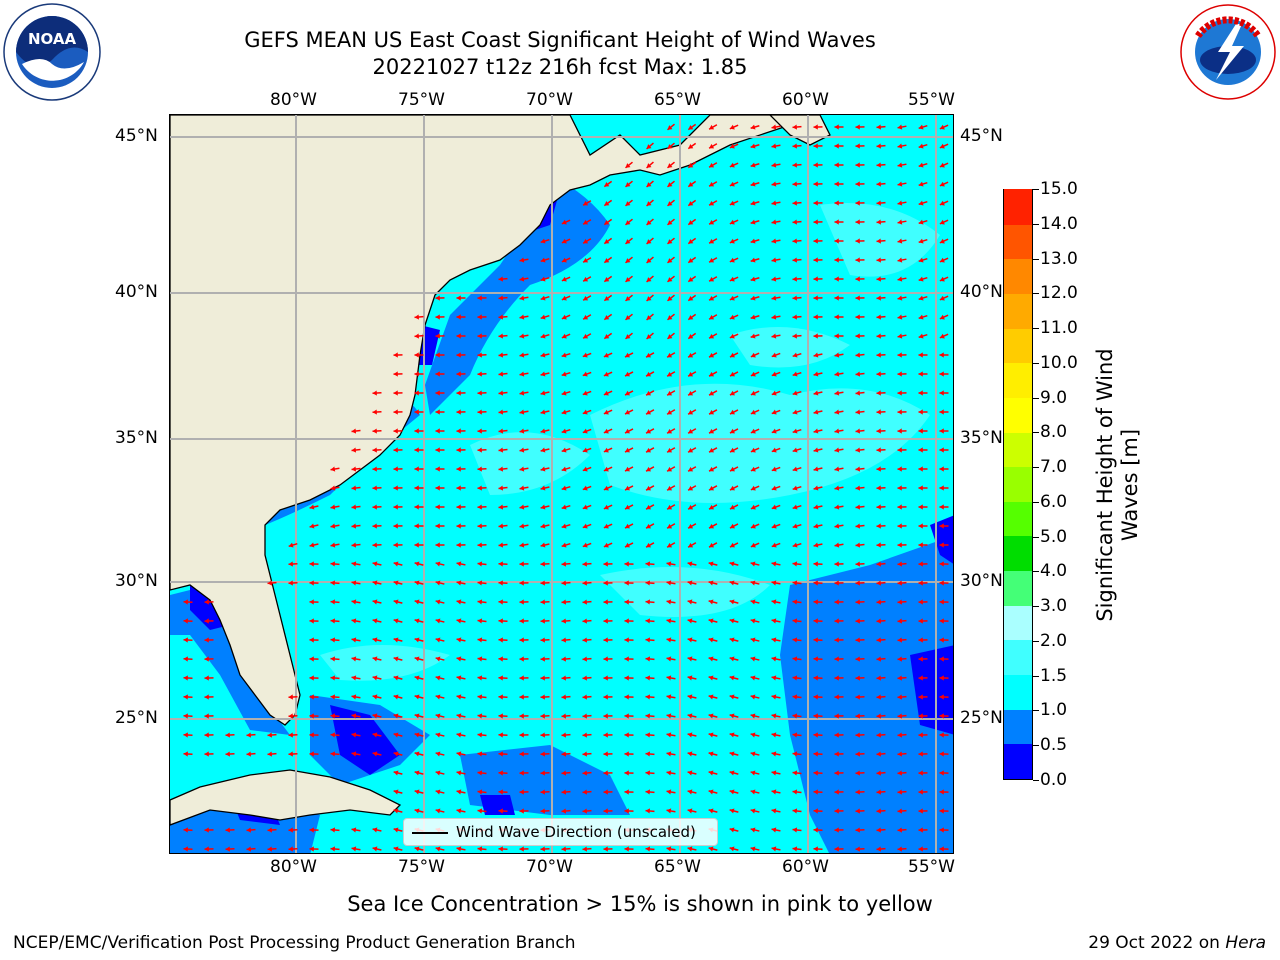 The width and height of the screenshot is (1280, 960). I want to click on footer-host: Hera, so click(1245, 943).